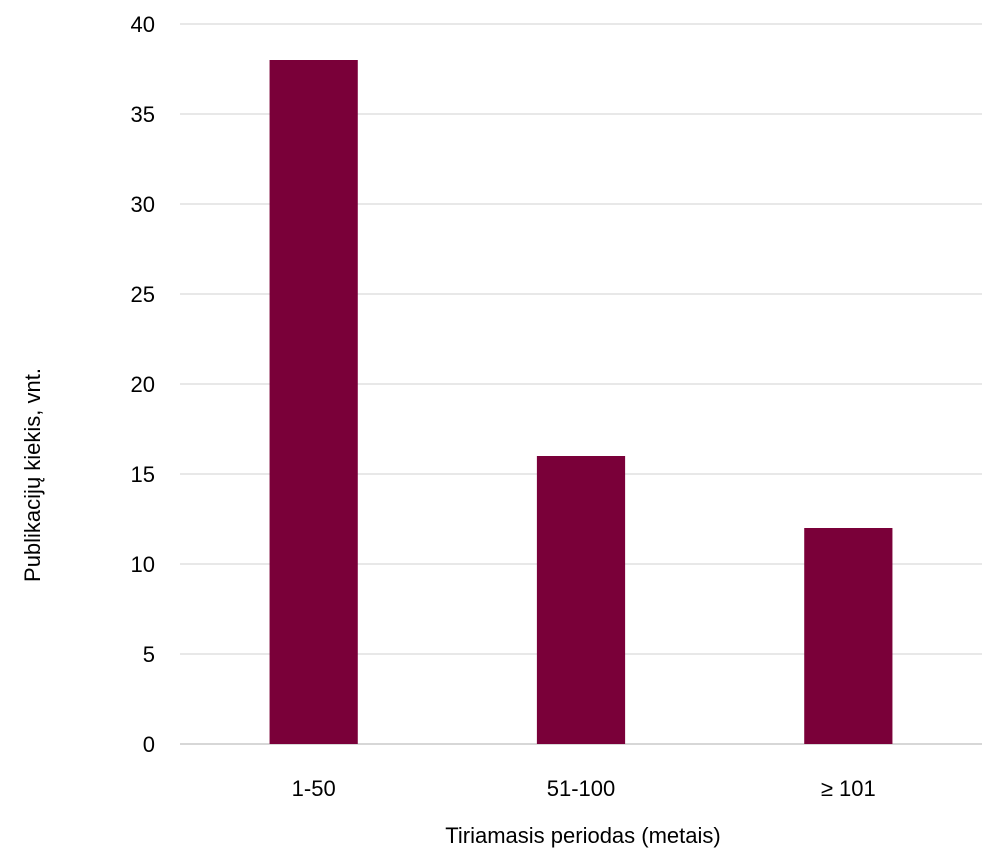 This screenshot has width=982, height=853. I want to click on y-tick-label: 5, so click(149, 654).